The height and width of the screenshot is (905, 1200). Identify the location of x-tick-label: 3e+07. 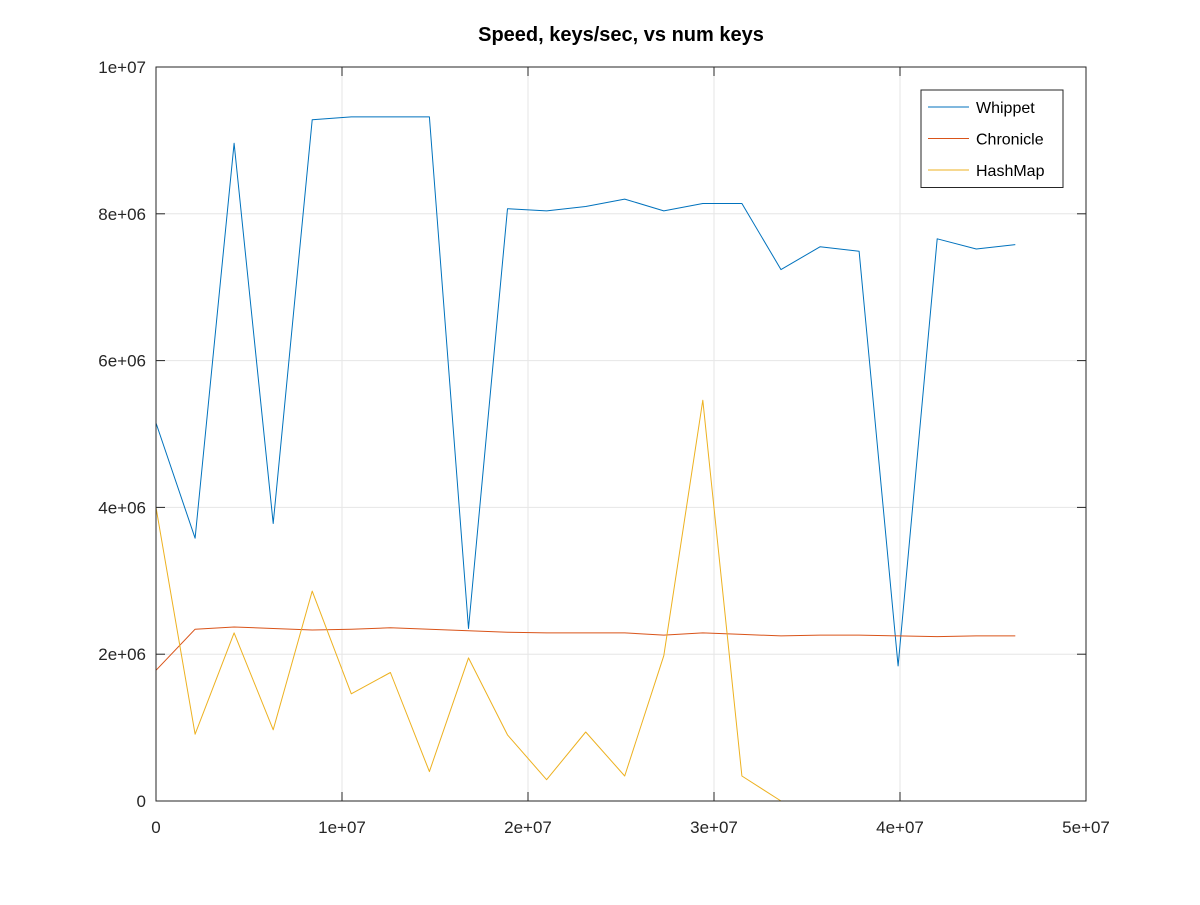
(714, 827).